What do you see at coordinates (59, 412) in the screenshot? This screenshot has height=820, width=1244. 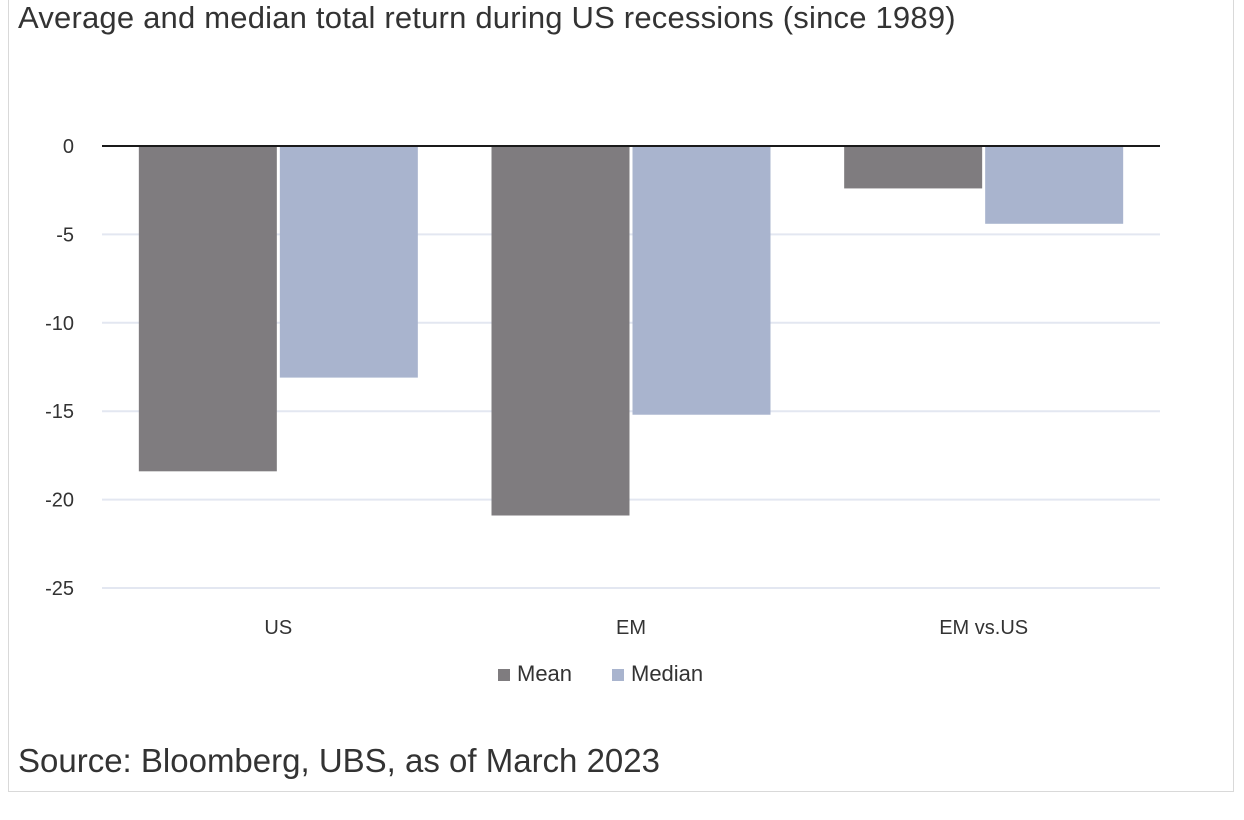 I see `y-tick-label: -15` at bounding box center [59, 412].